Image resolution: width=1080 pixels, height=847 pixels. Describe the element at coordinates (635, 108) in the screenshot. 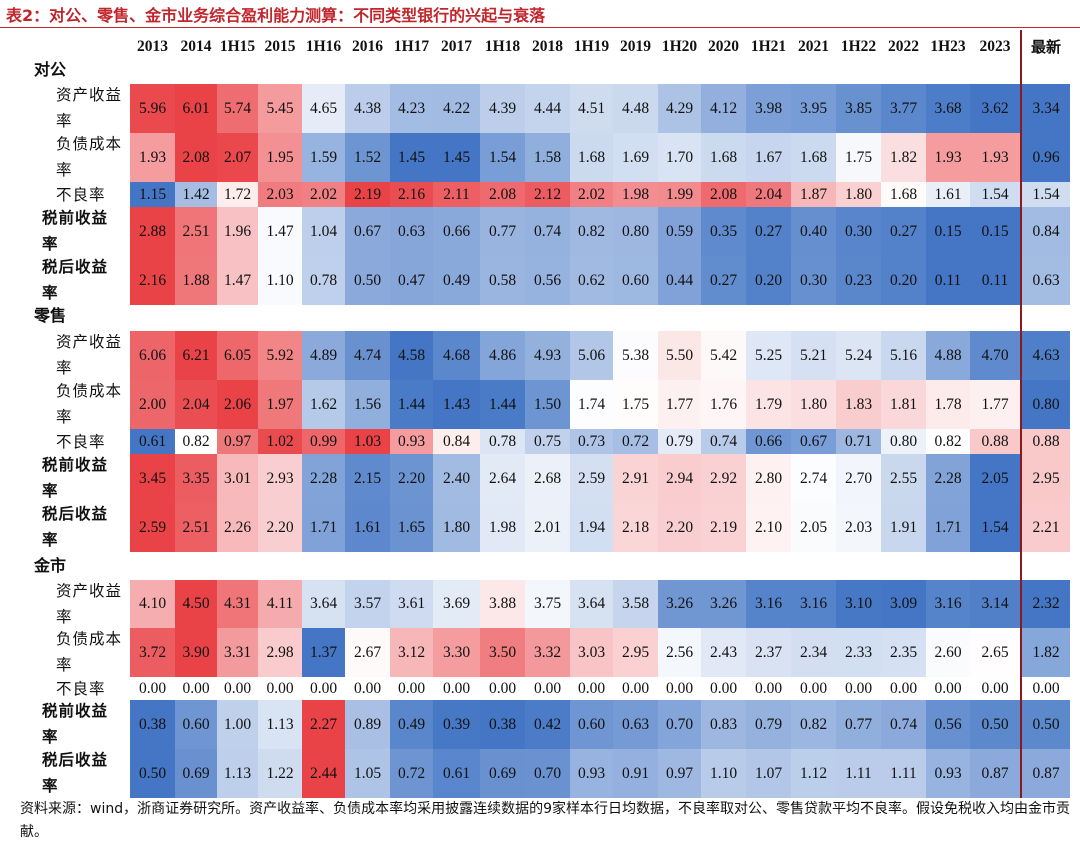

I see `heatmap-cell: 4.48` at that location.